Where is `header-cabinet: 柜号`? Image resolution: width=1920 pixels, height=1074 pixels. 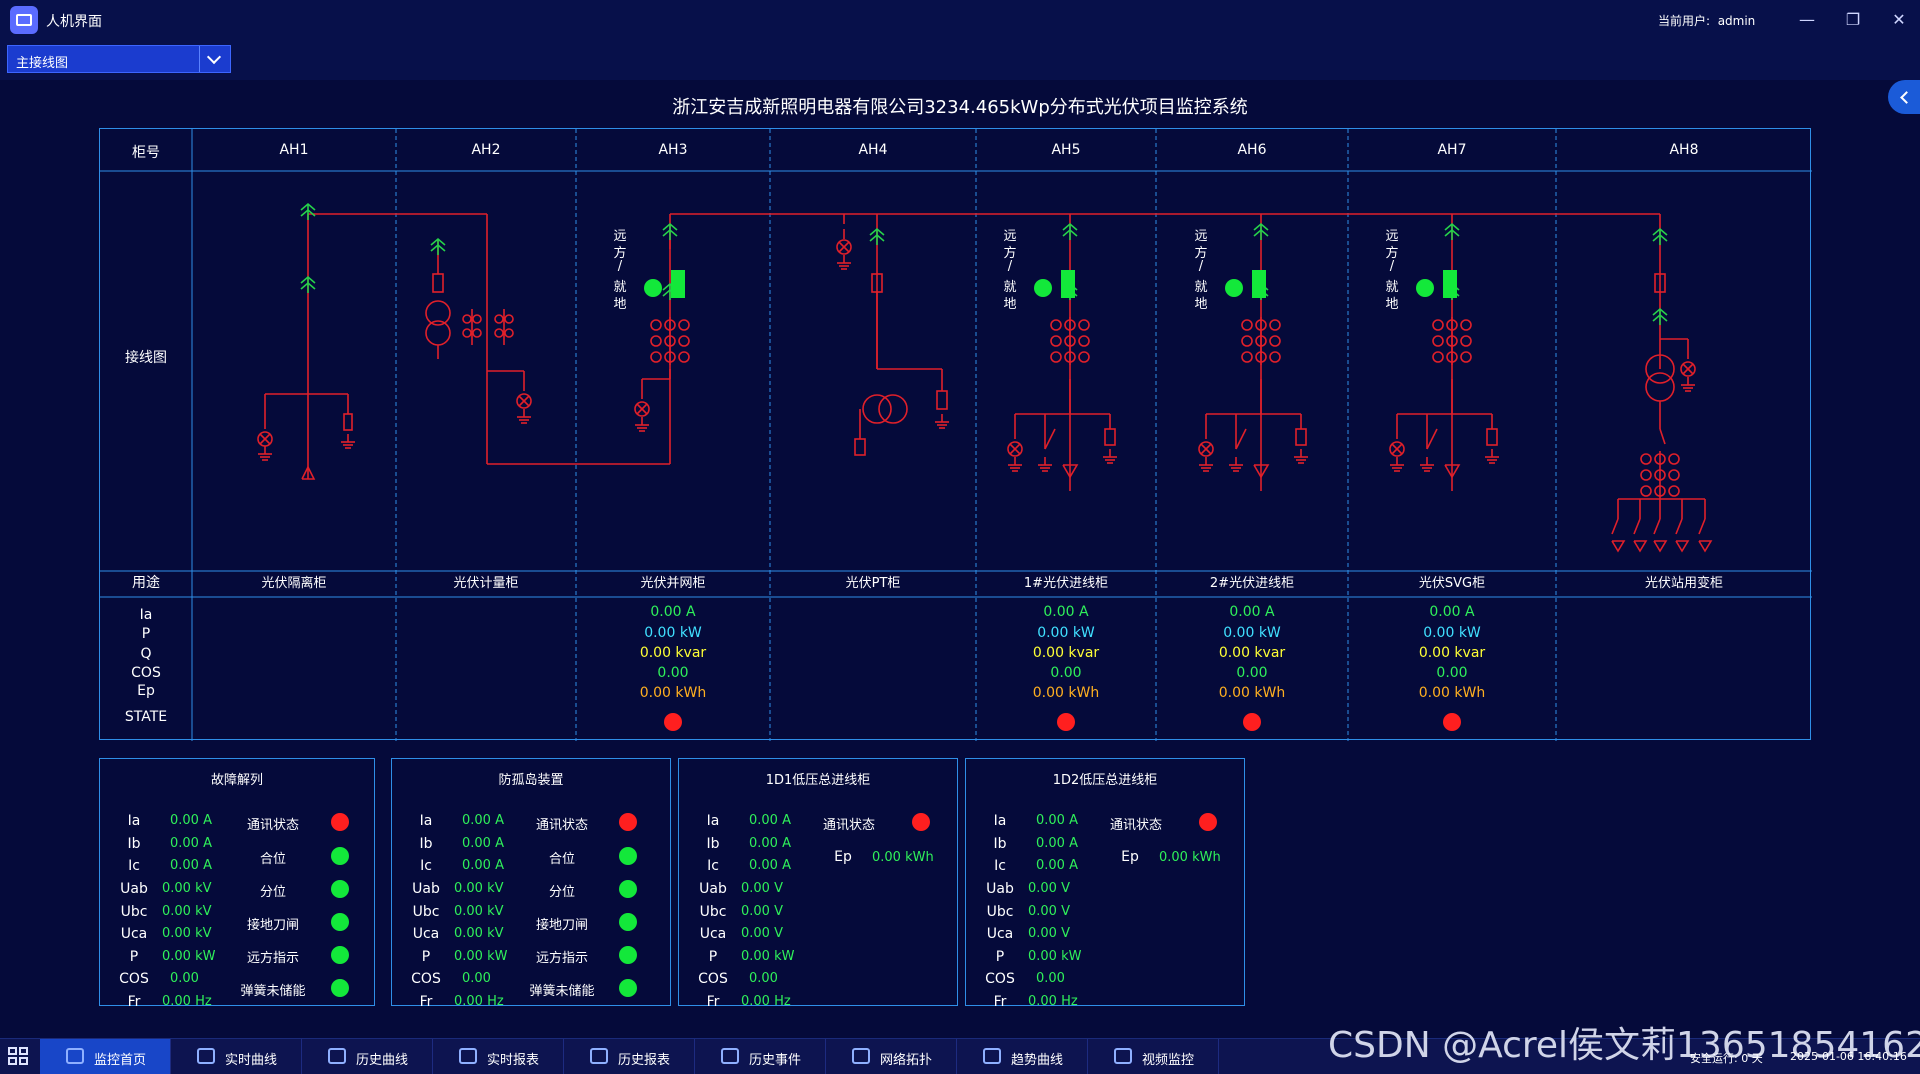
header-cabinet: 柜号 is located at coordinates (146, 153).